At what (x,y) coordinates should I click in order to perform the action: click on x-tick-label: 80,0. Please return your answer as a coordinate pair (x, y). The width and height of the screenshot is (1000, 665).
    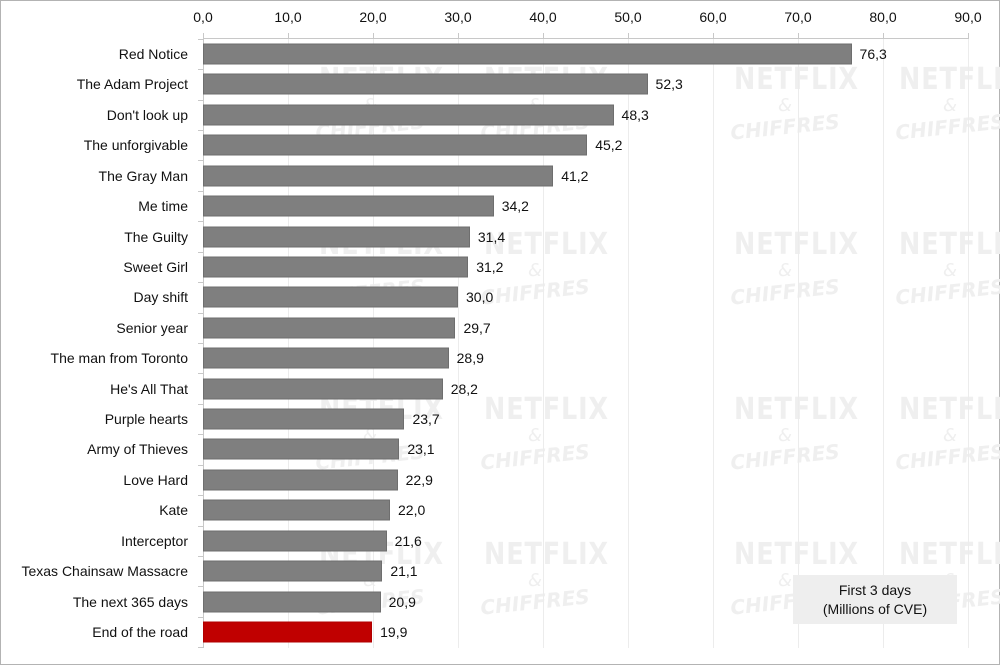
    Looking at the image, I should click on (883, 17).